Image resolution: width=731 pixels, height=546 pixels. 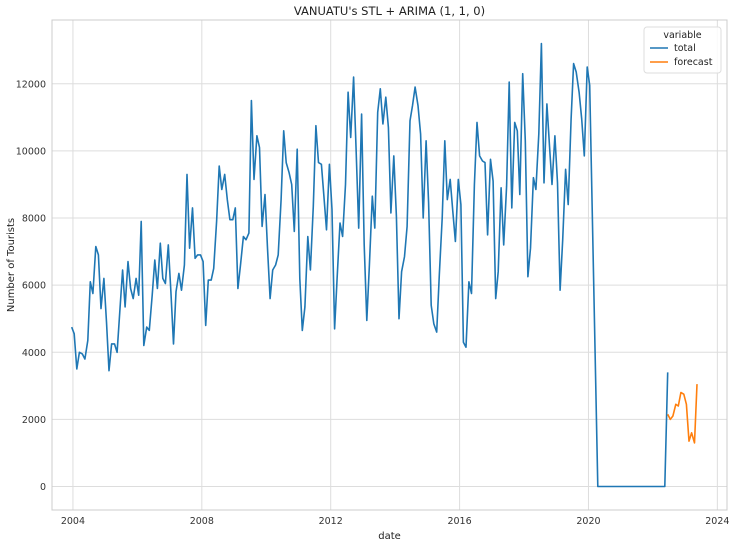 I want to click on x-tick-label: 2008, so click(x=202, y=521).